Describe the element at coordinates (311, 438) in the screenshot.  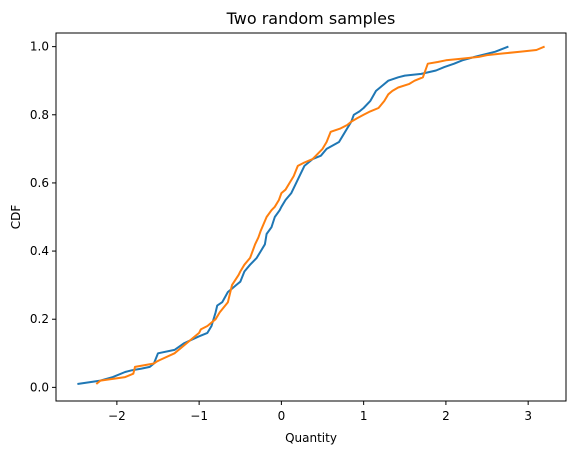
I see `x-axis-label: Quantity` at that location.